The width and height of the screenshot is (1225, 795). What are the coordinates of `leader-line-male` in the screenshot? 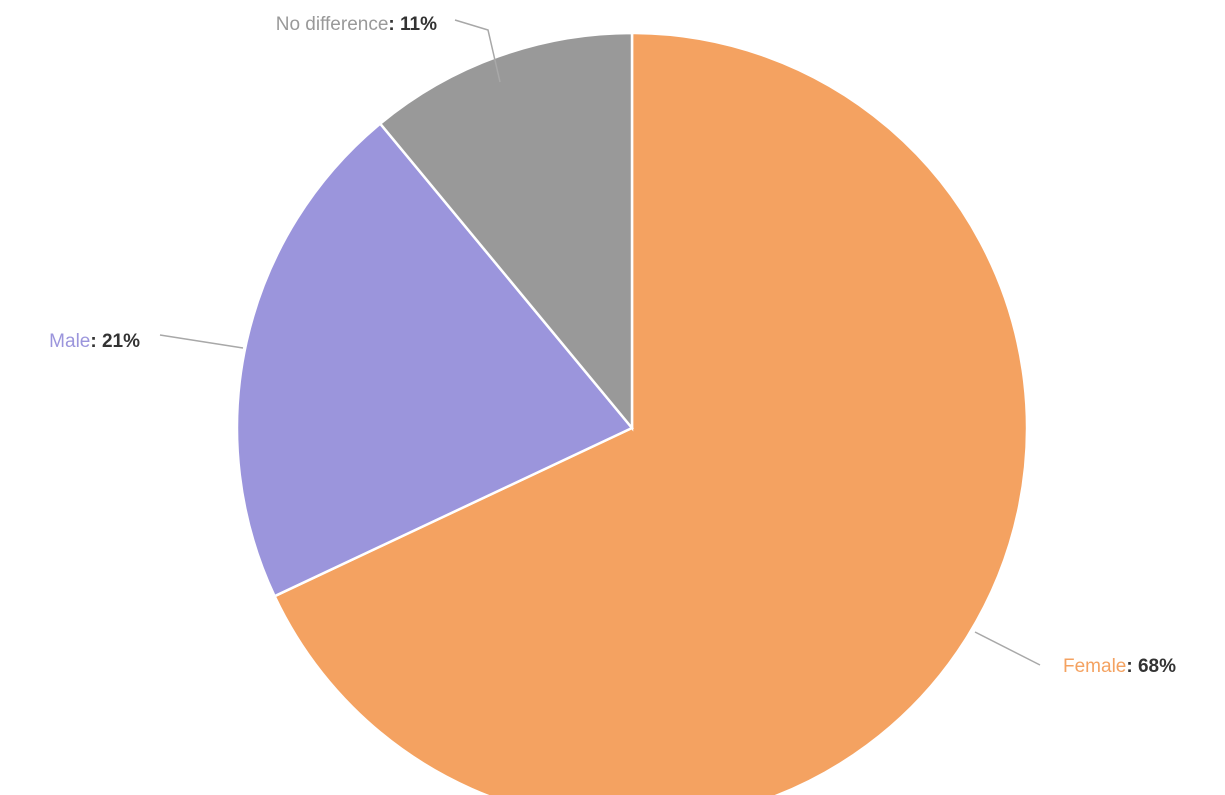 It's located at (201, 341).